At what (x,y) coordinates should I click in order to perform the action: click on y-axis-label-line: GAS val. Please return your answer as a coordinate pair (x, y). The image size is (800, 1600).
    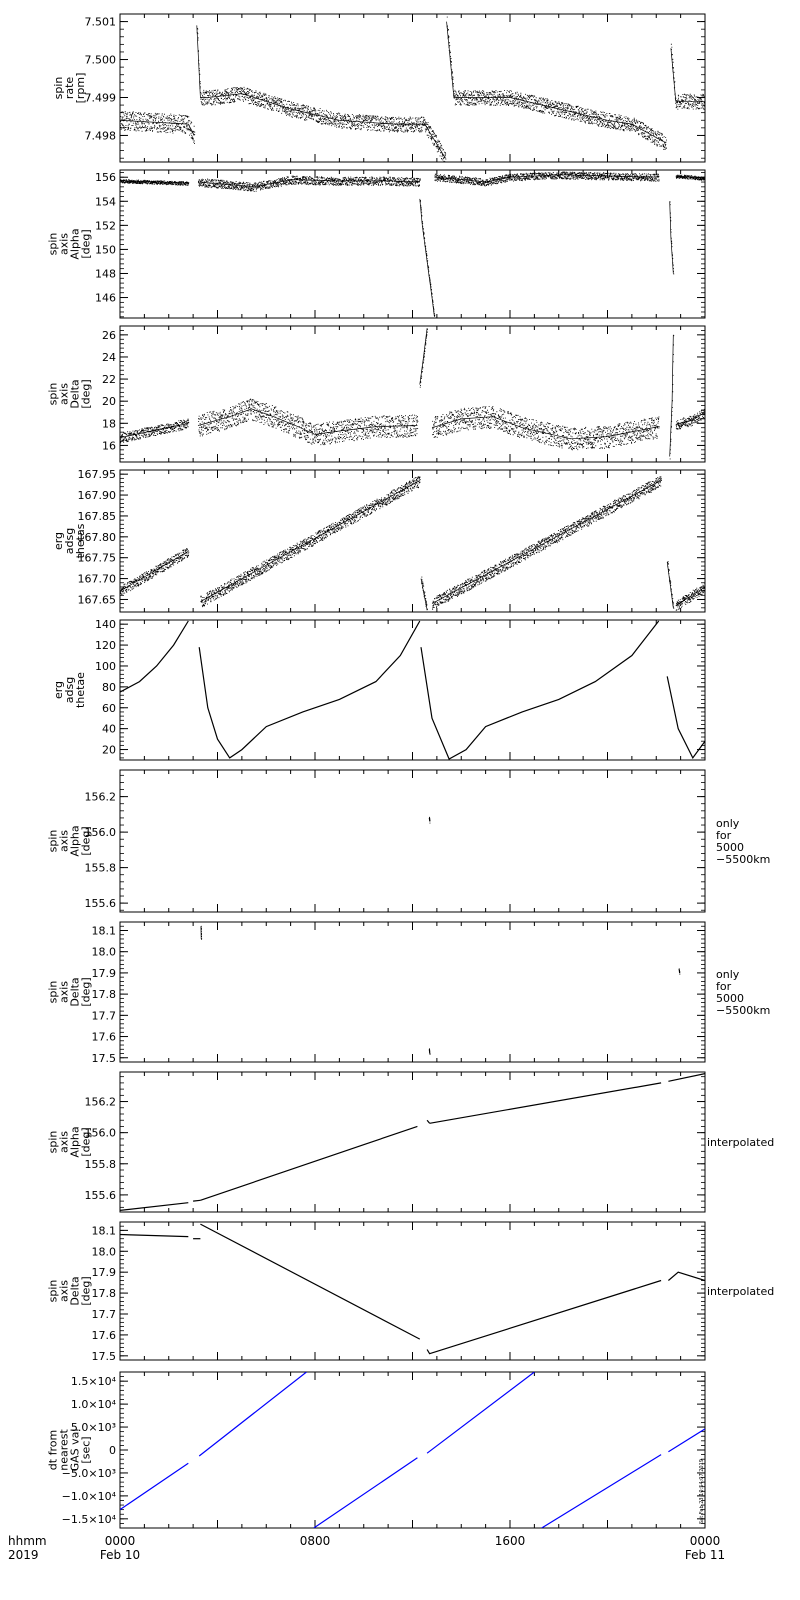
    Looking at the image, I should click on (75, 1450).